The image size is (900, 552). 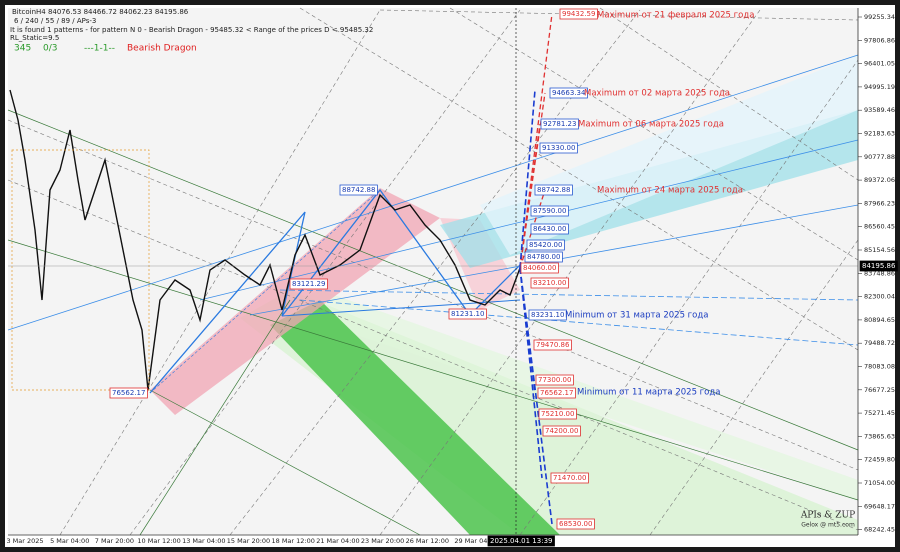 I want to click on price-label: 69648.17, so click(x=879, y=506).